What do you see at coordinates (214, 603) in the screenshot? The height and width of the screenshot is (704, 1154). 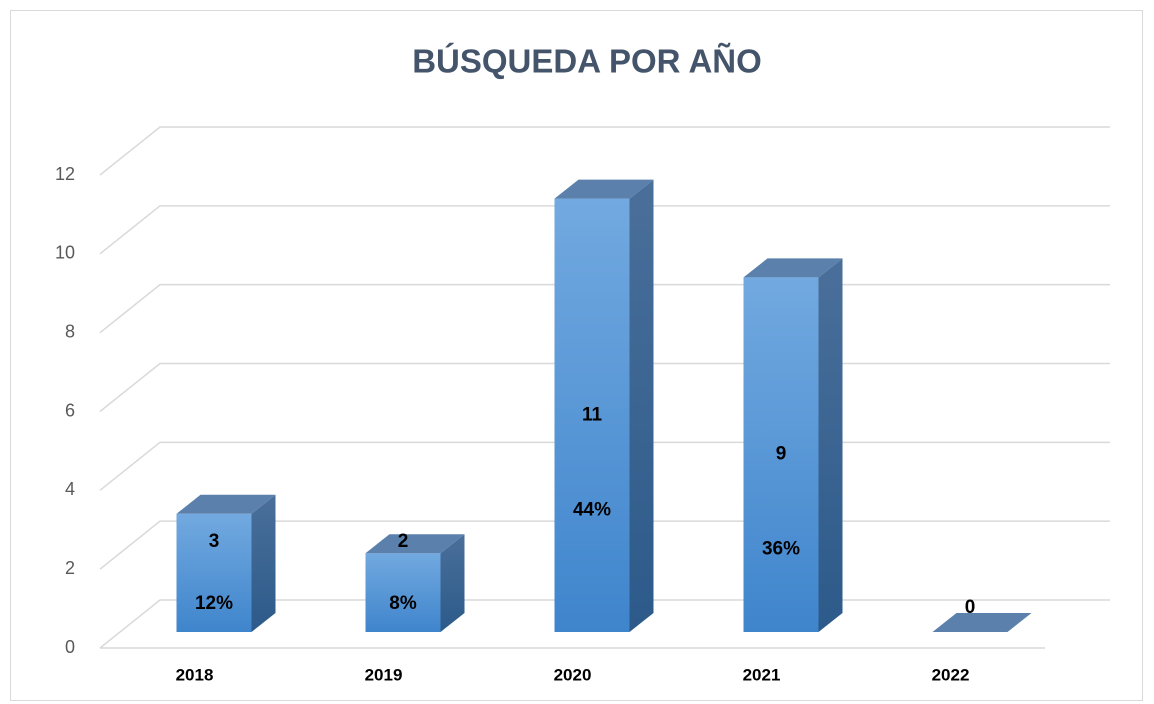 I see `percent-label: 12%` at bounding box center [214, 603].